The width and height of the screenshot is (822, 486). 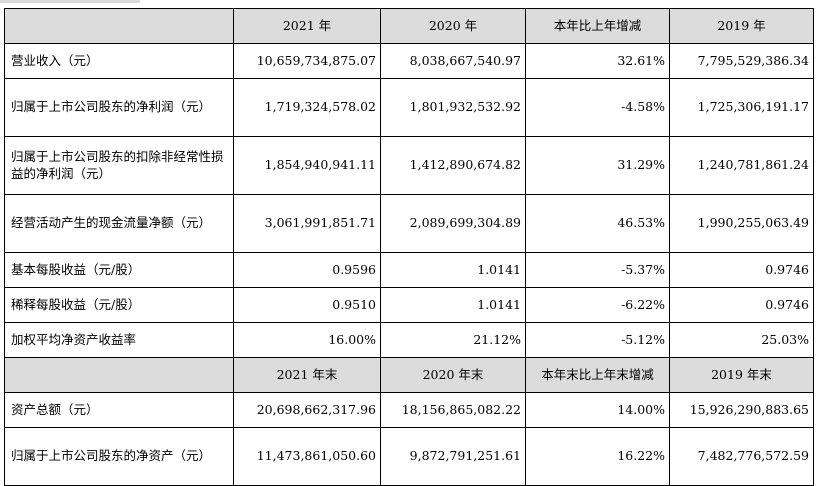 I want to click on table-row: 基本每股收益（元/股） 0.9596 1.0141 -5.37% 0.9746, so click(x=409, y=270).